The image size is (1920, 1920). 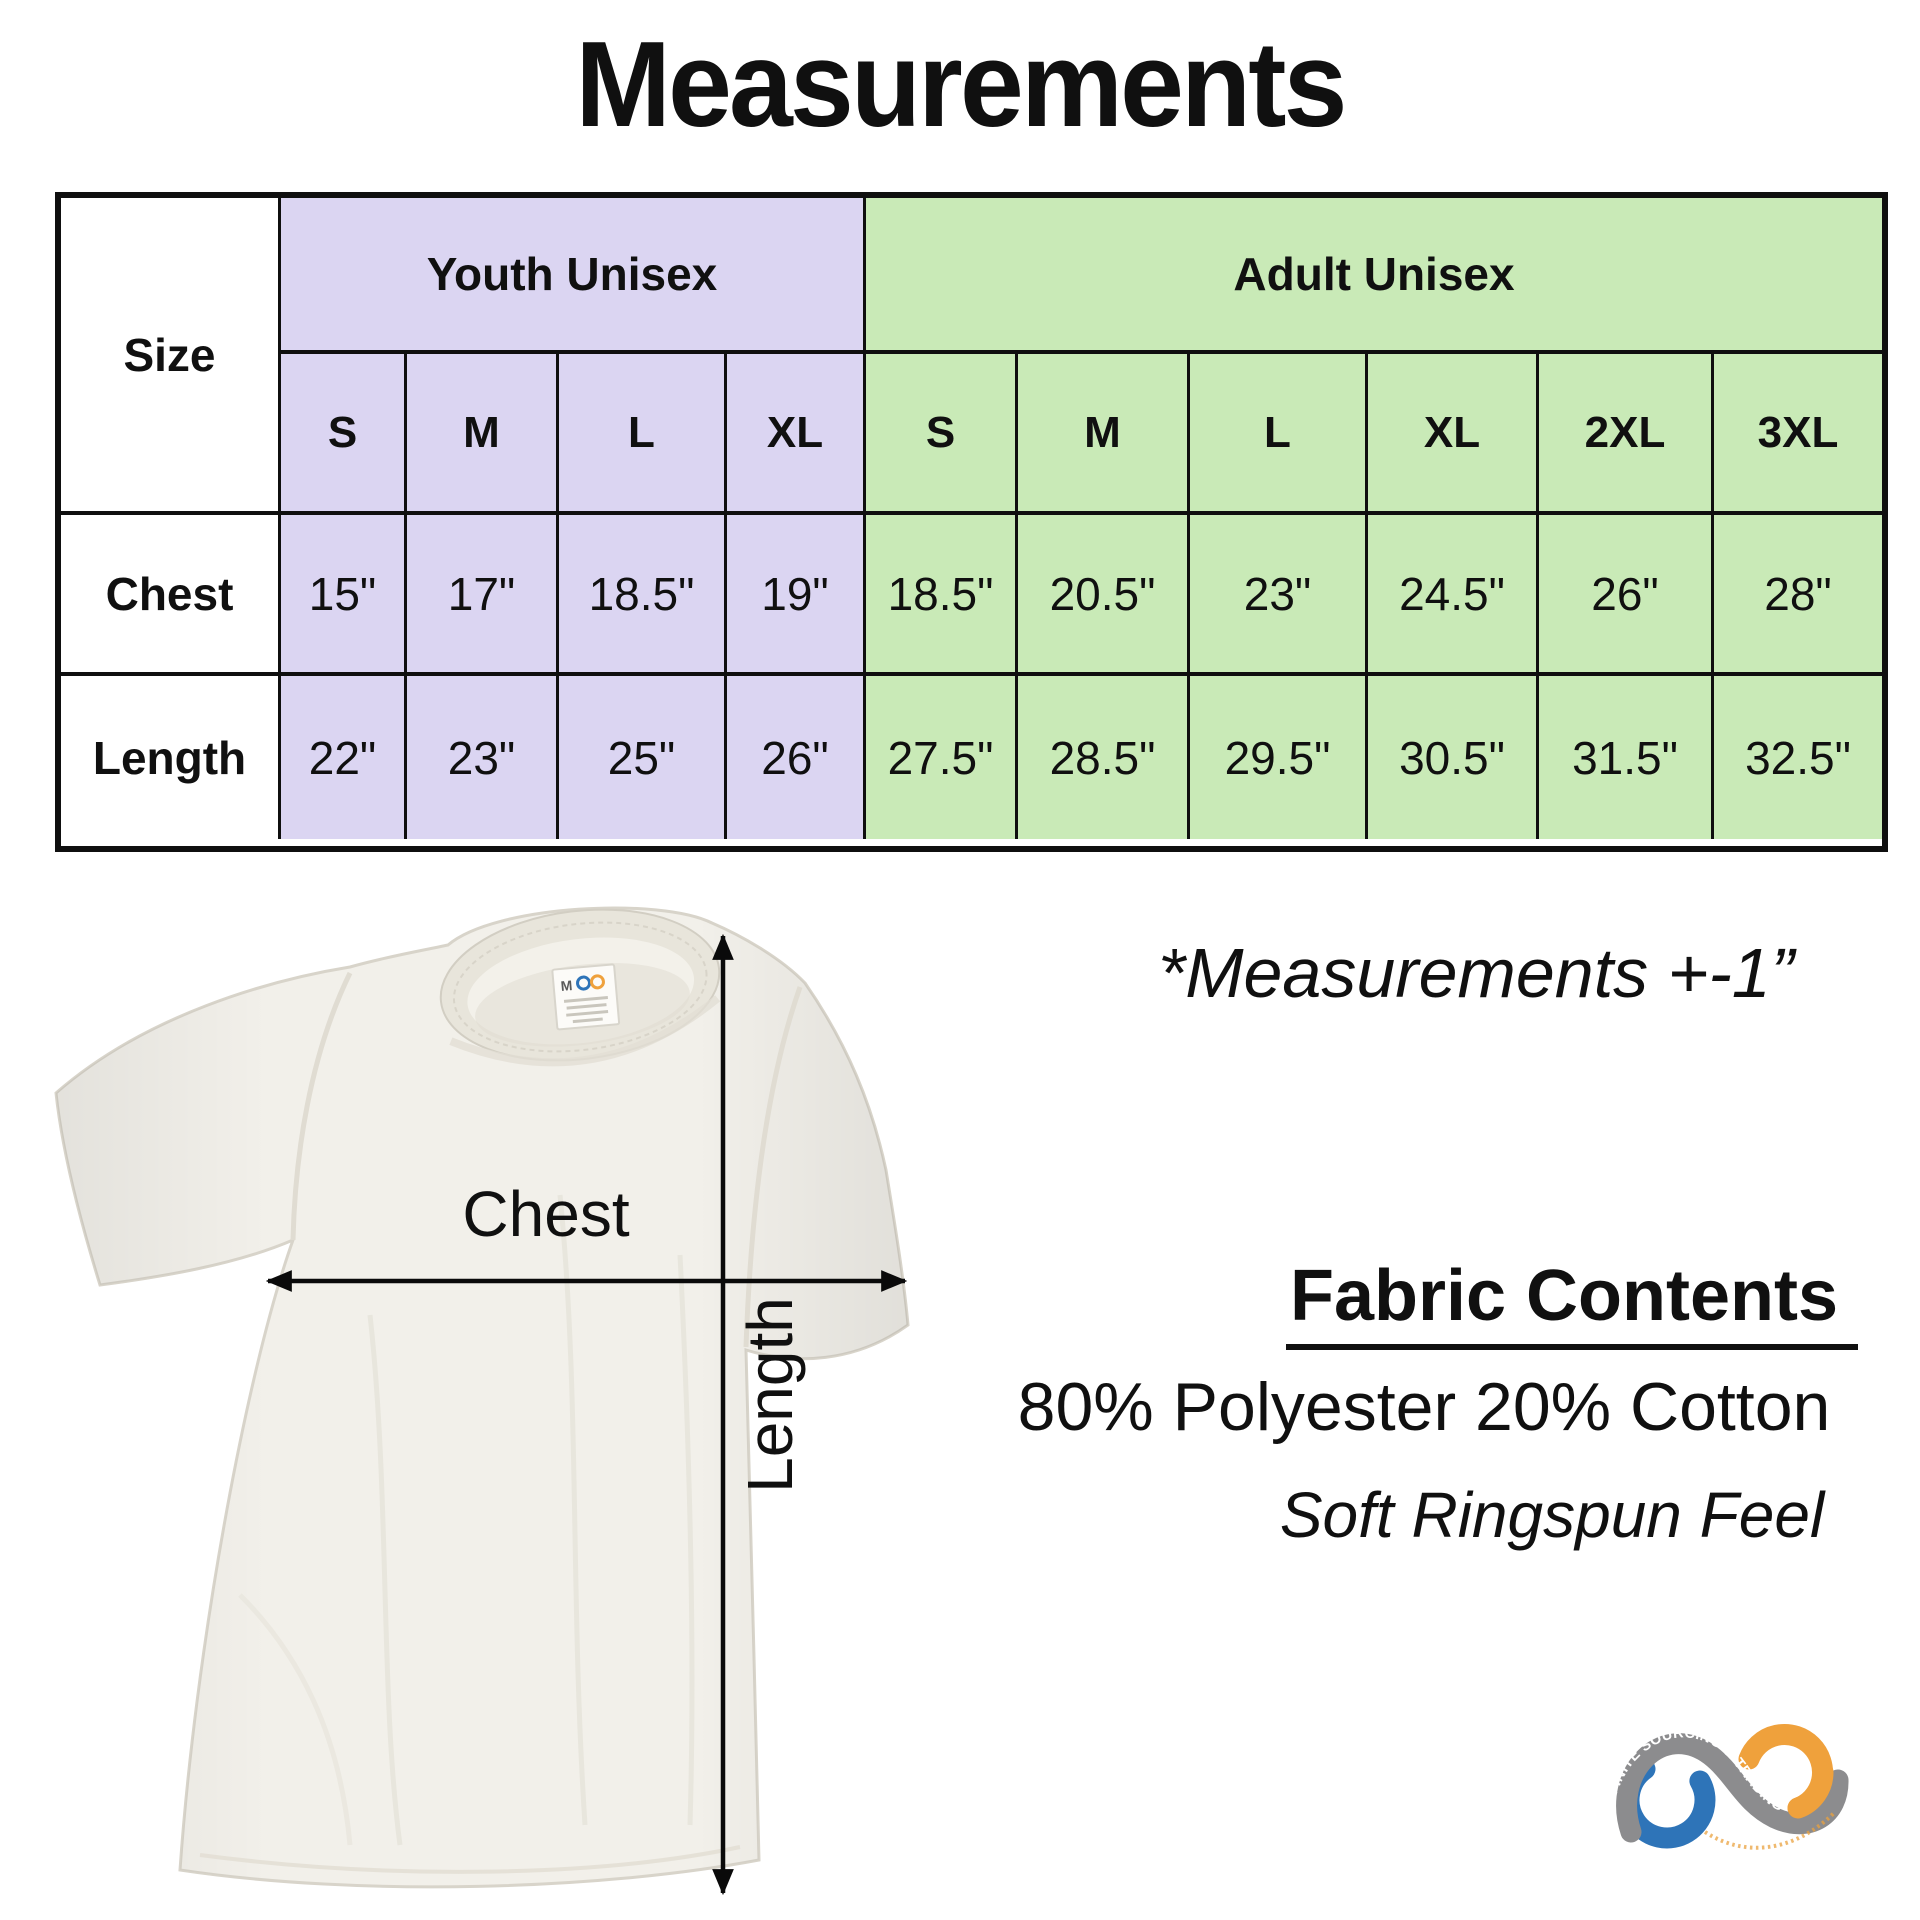 I want to click on col-header-adult-xl: XL, so click(x=1453, y=434).